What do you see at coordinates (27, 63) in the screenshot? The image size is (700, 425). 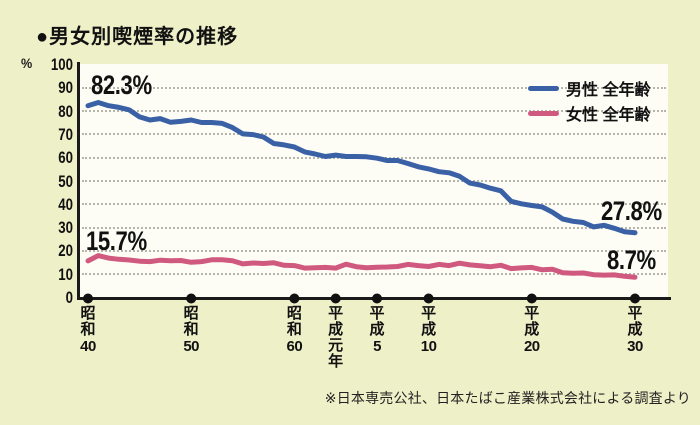 I see `y-axis-unit: %` at bounding box center [27, 63].